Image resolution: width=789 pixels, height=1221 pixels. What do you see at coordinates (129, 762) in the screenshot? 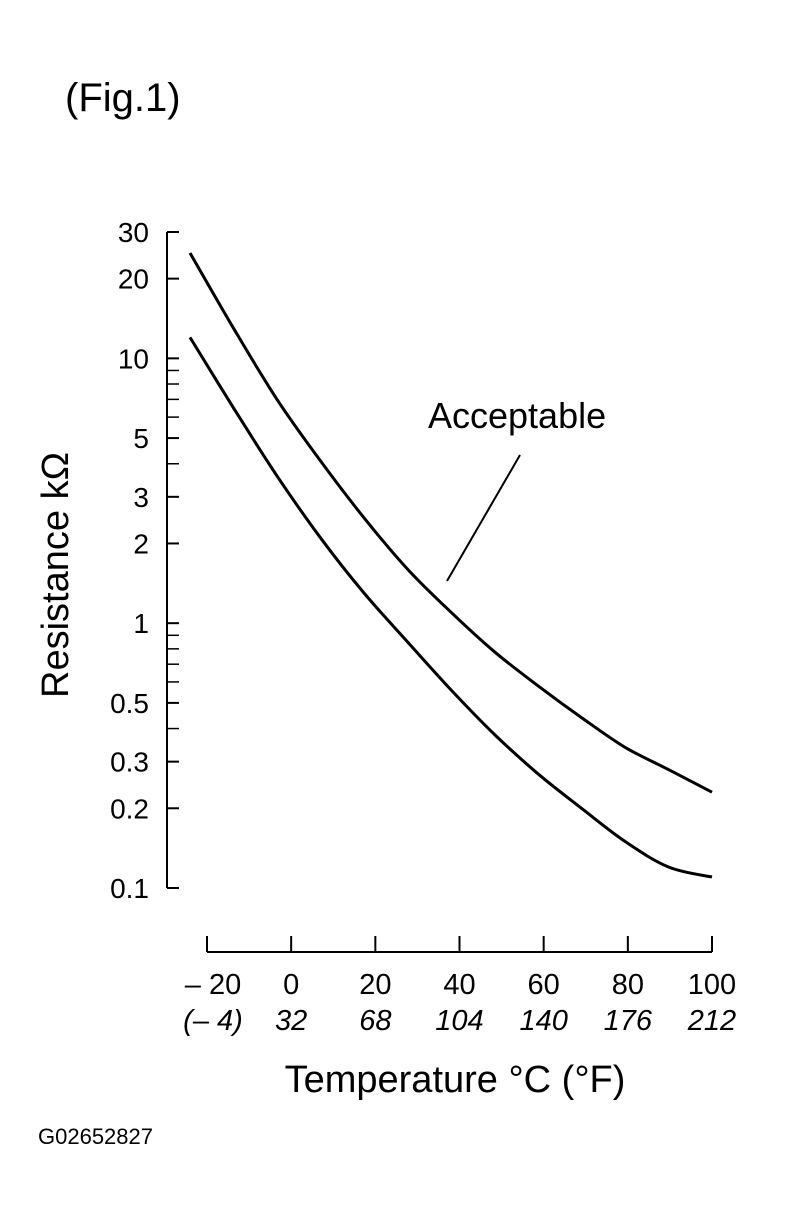
I see `y-tick-label: 0.3` at bounding box center [129, 762].